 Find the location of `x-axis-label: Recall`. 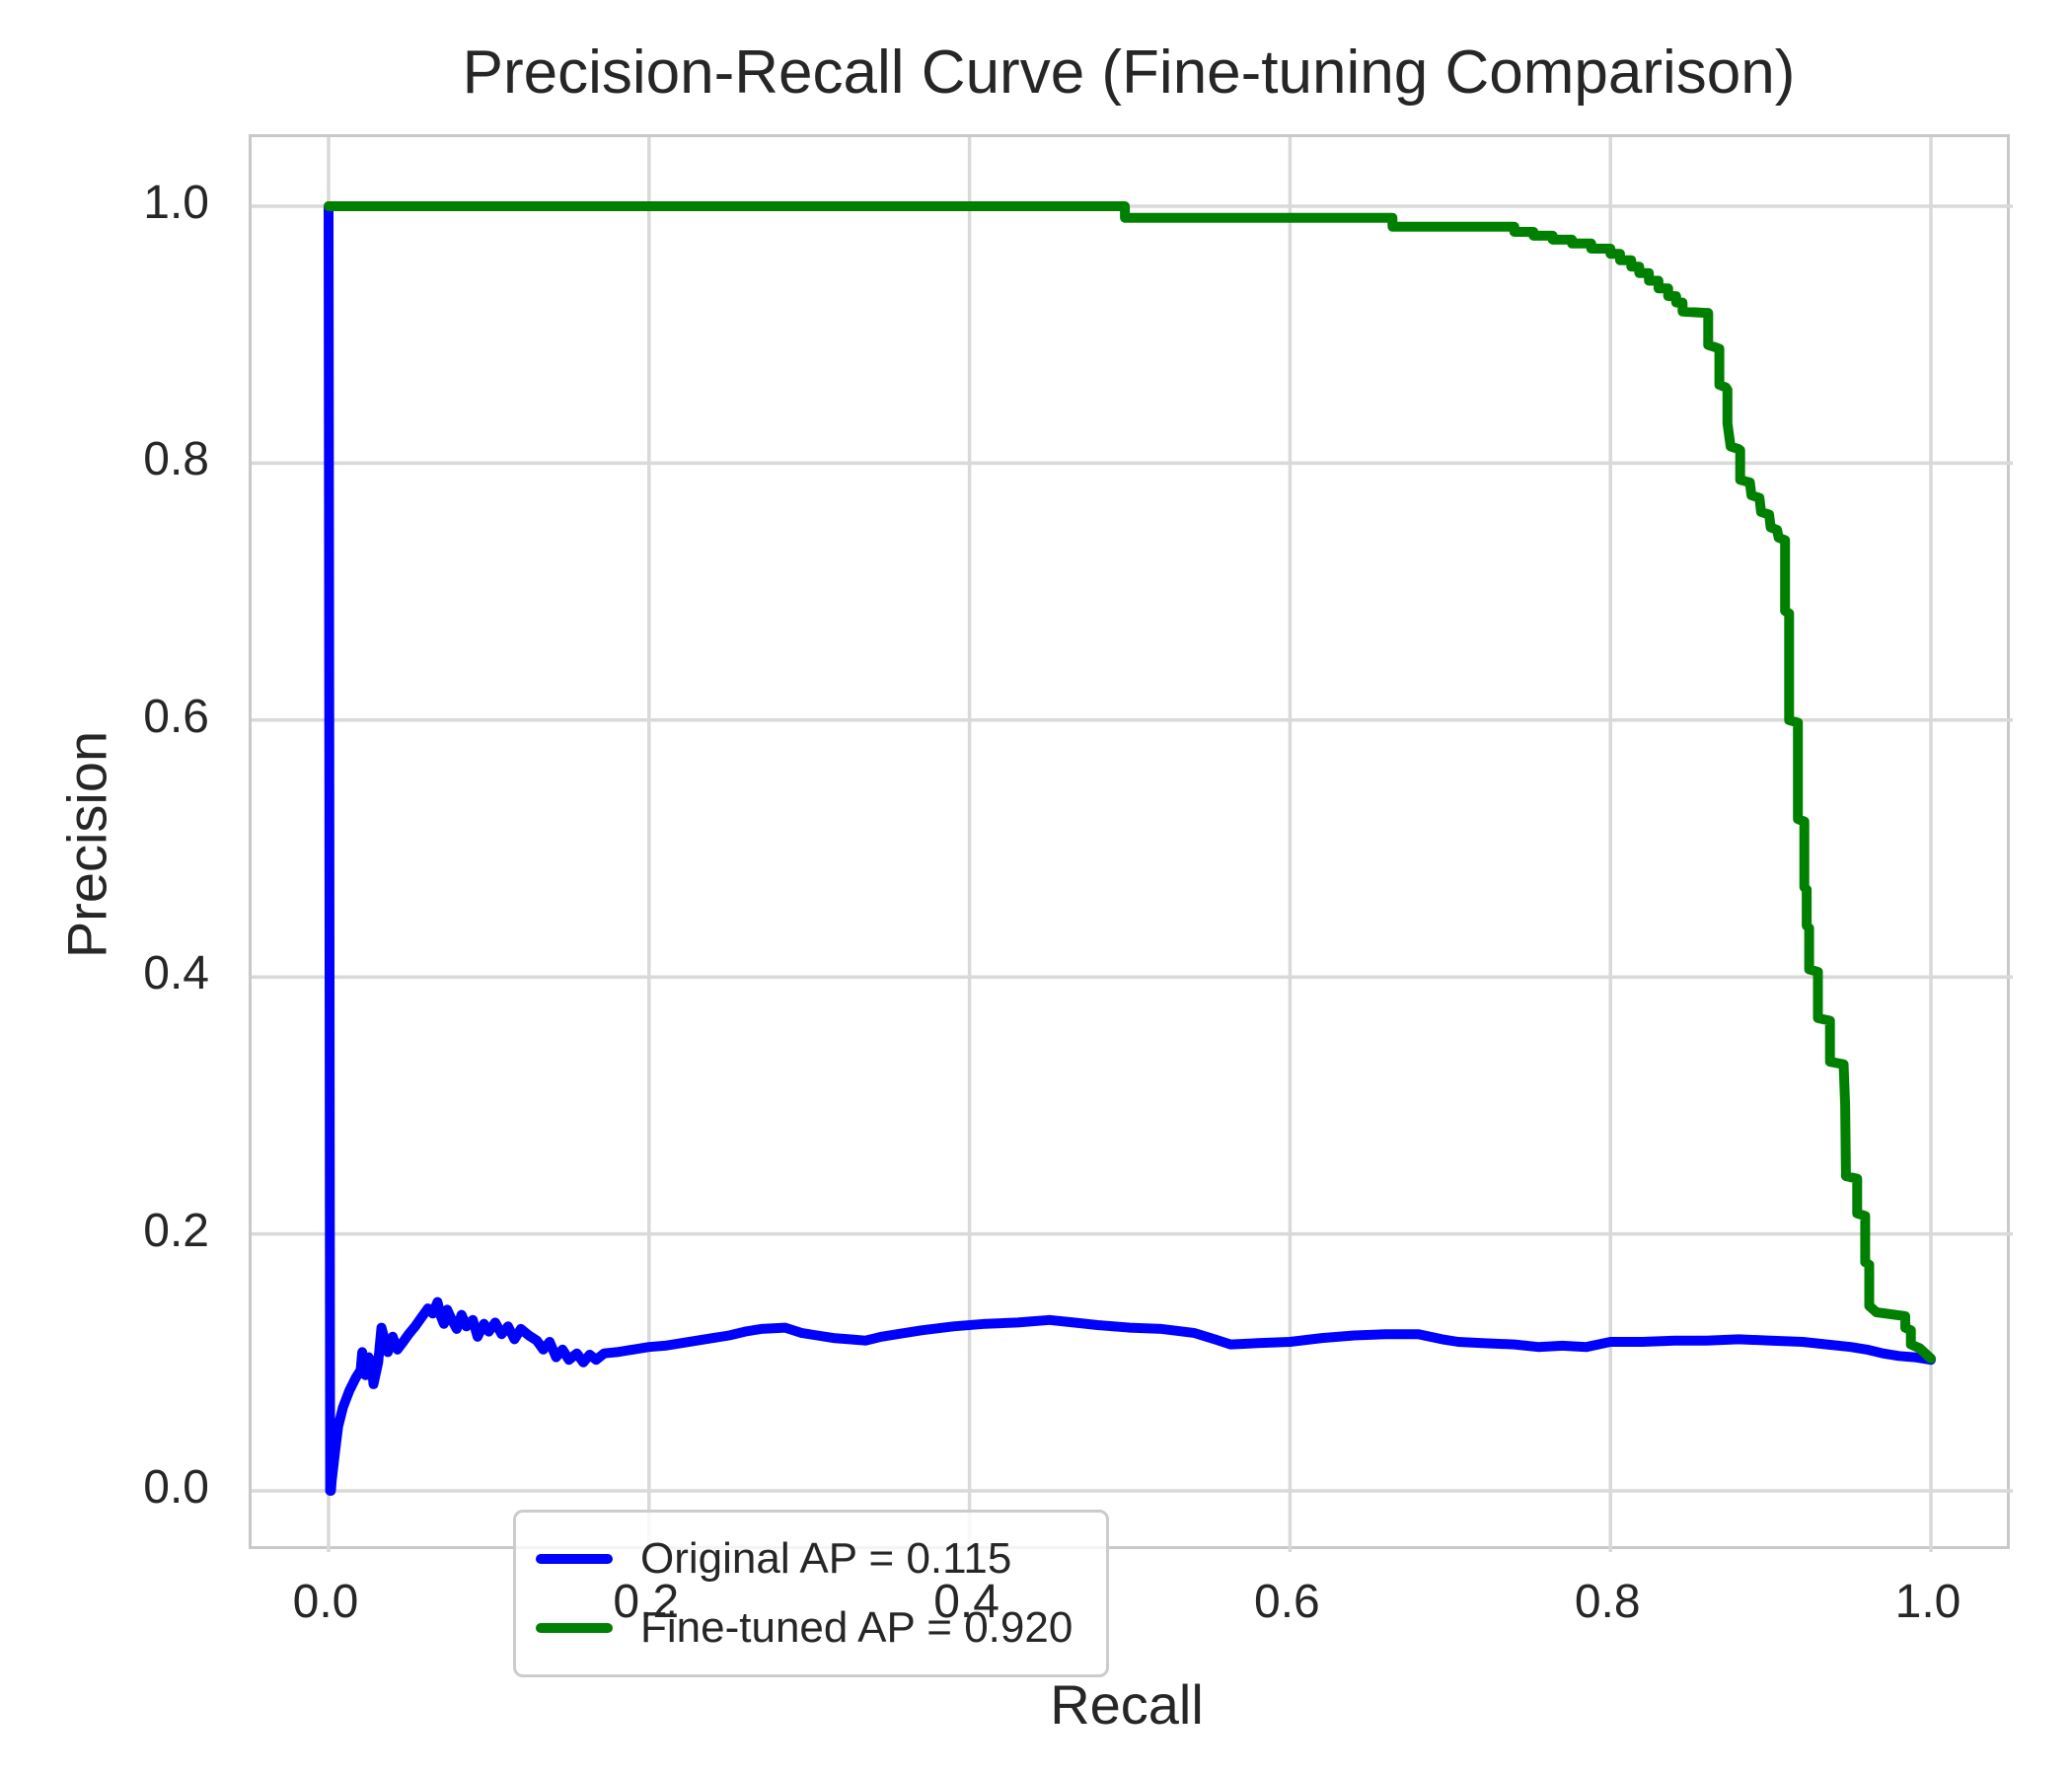

x-axis-label: Recall is located at coordinates (1127, 1705).